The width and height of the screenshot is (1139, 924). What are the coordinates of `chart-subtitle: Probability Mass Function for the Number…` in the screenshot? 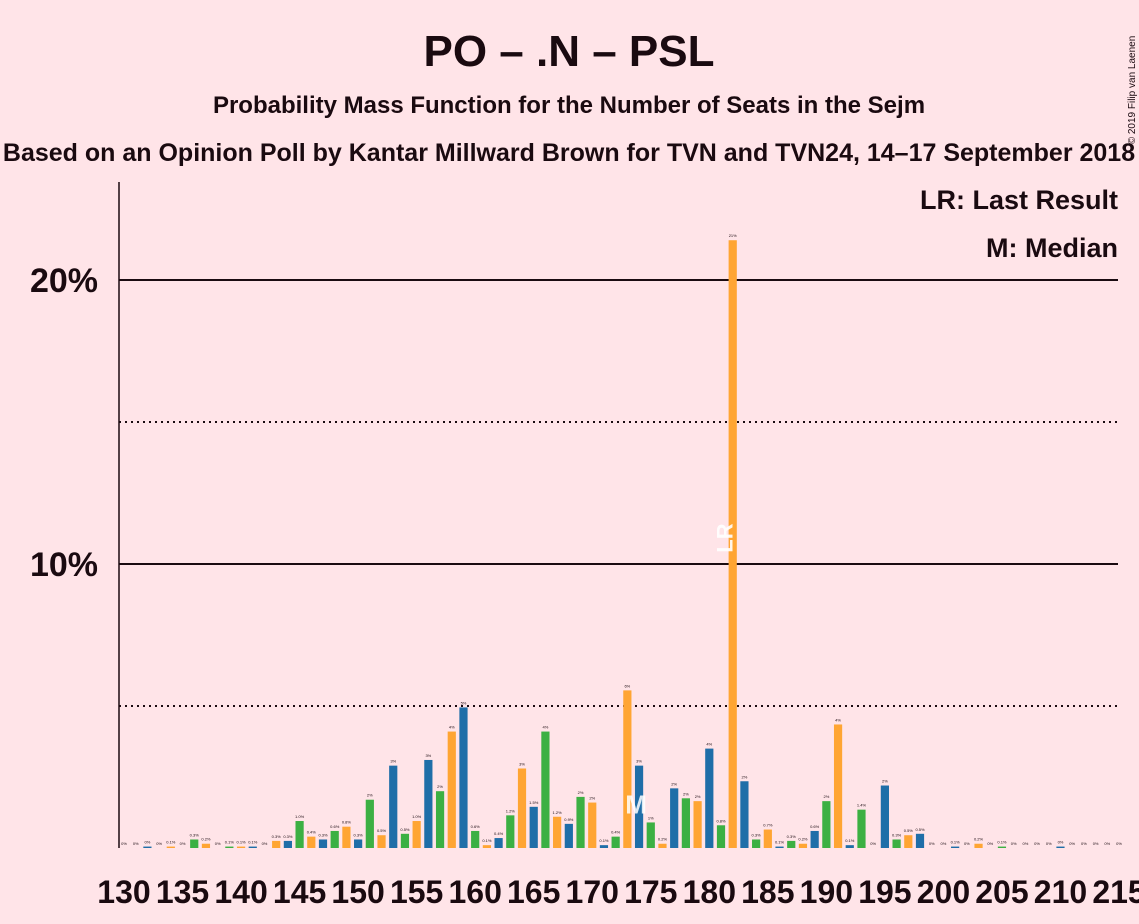 It's located at (569, 105).